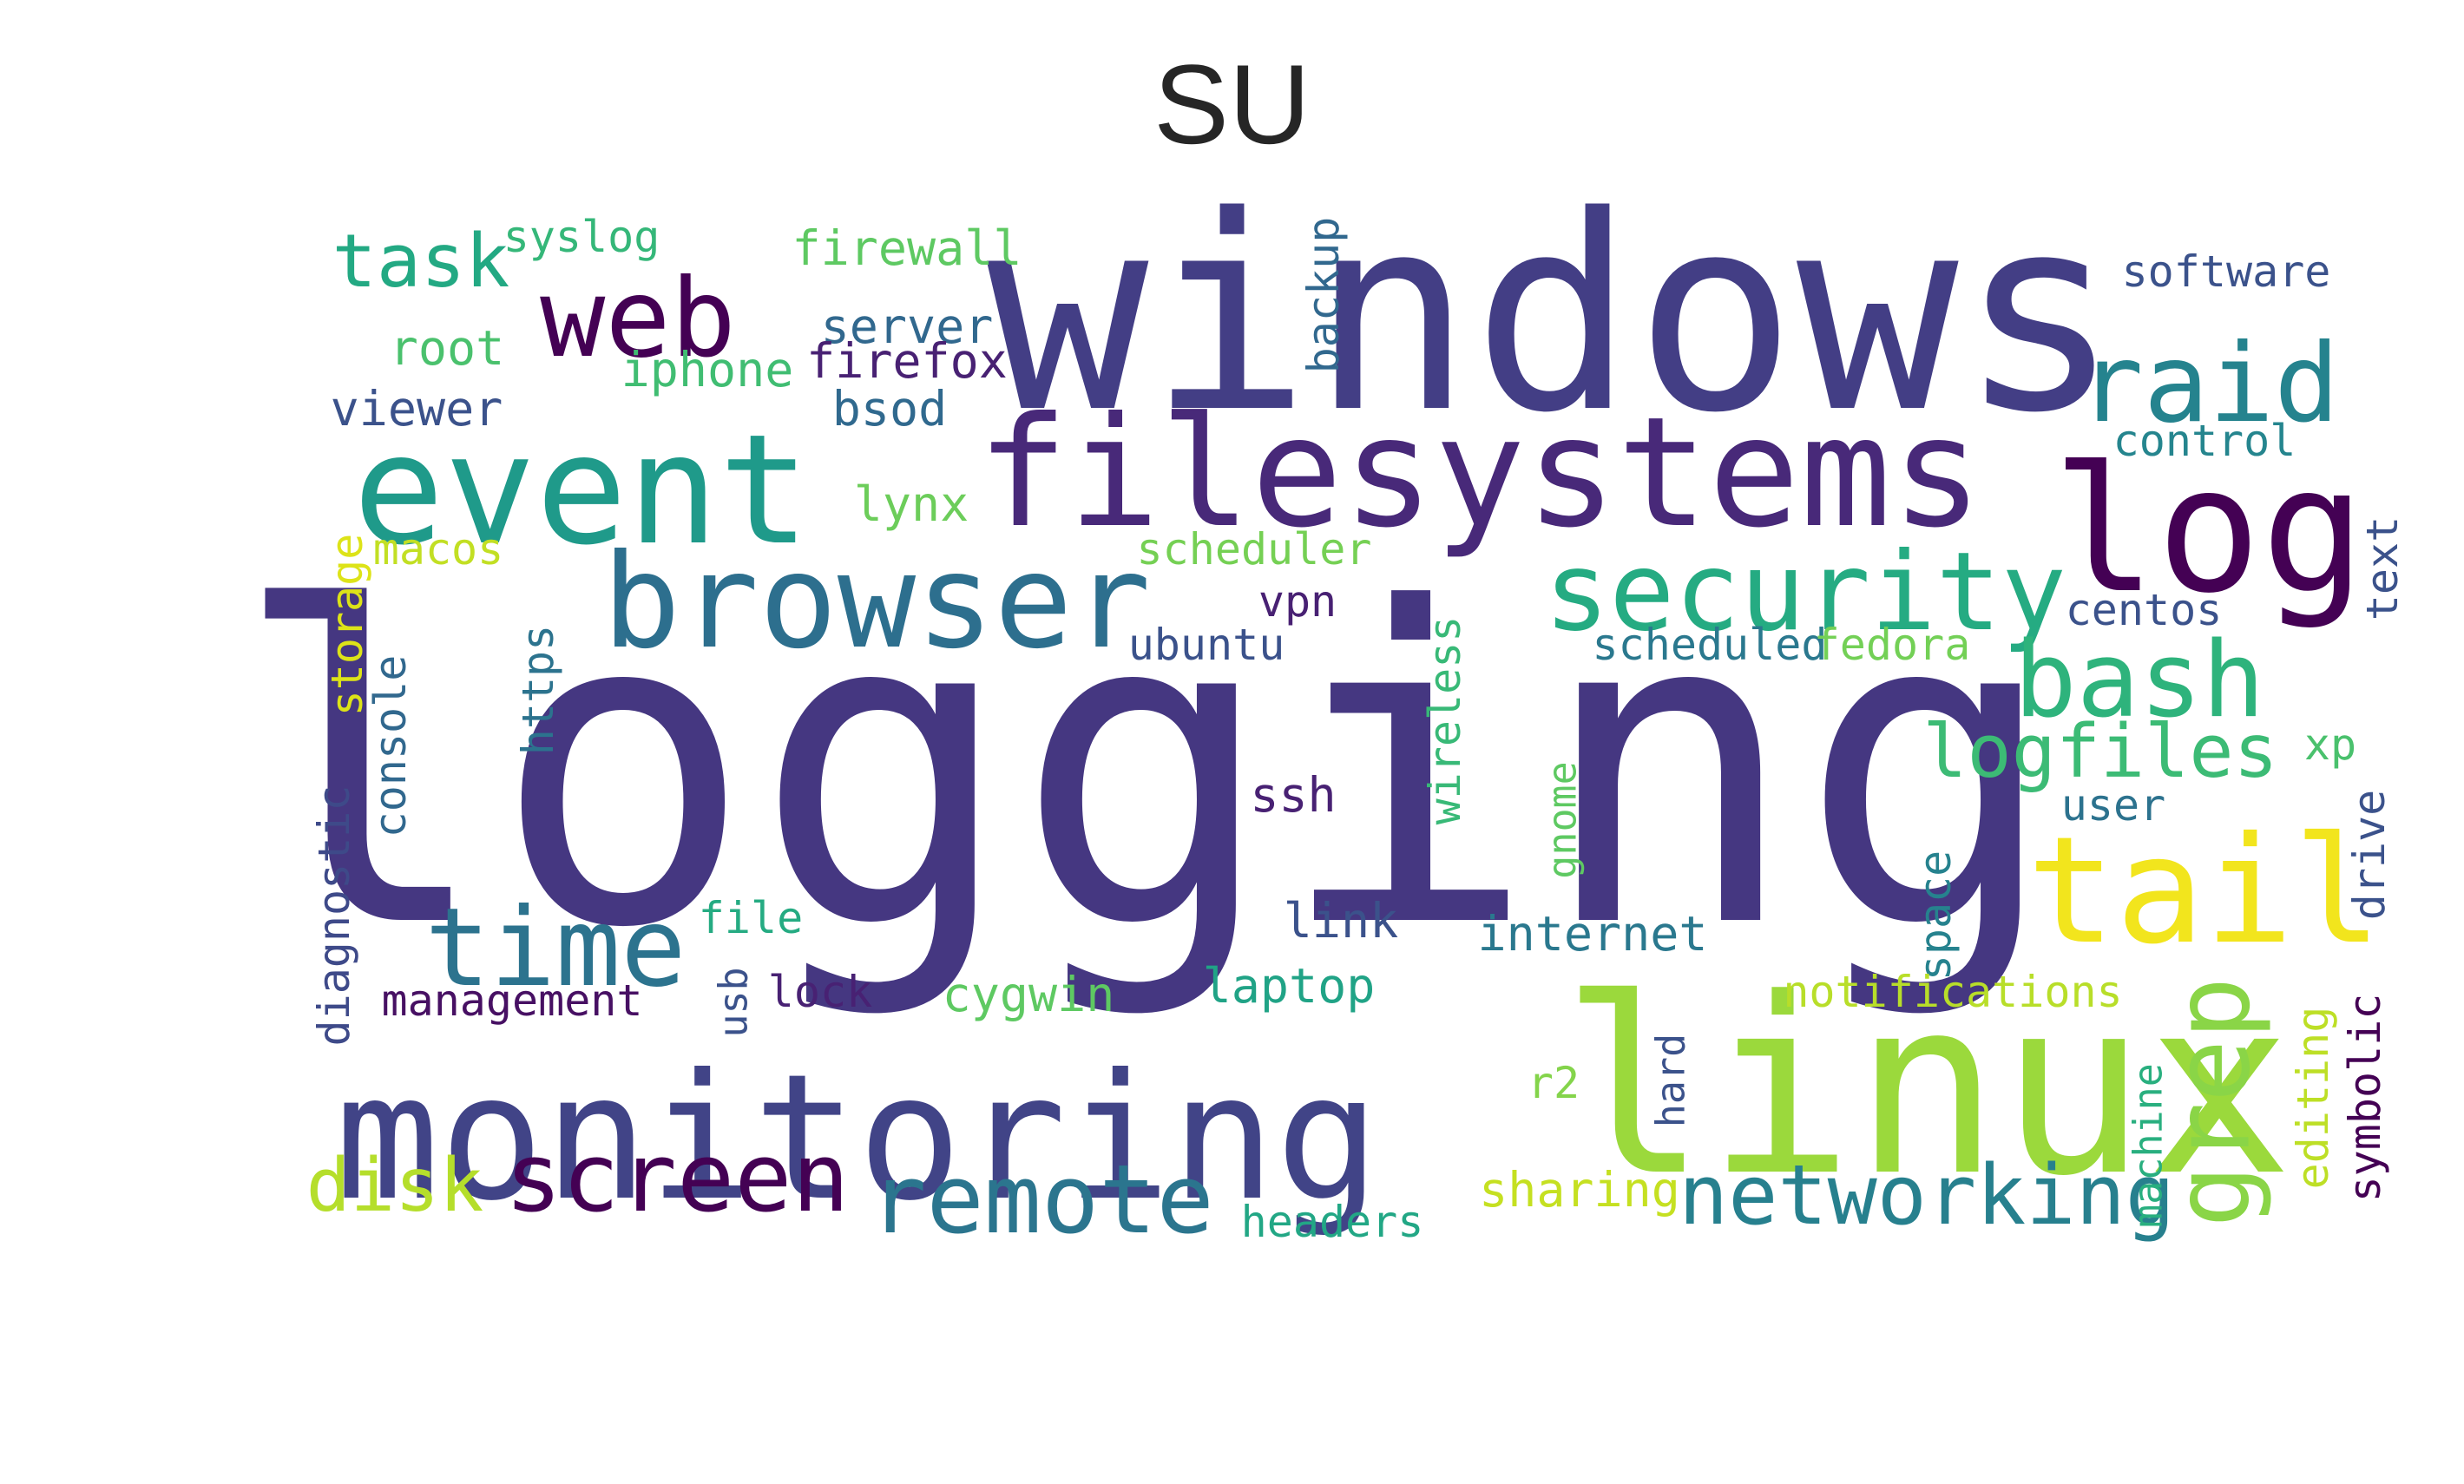 This screenshot has height=1484, width=2464. Describe the element at coordinates (751, 918) in the screenshot. I see `word-file: file` at that location.